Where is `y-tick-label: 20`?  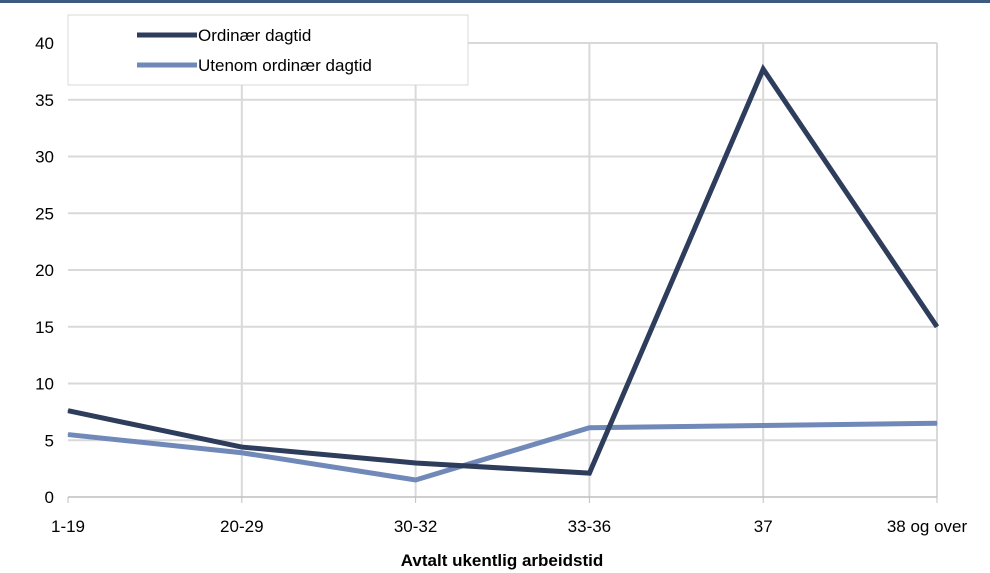
y-tick-label: 20 is located at coordinates (44, 270).